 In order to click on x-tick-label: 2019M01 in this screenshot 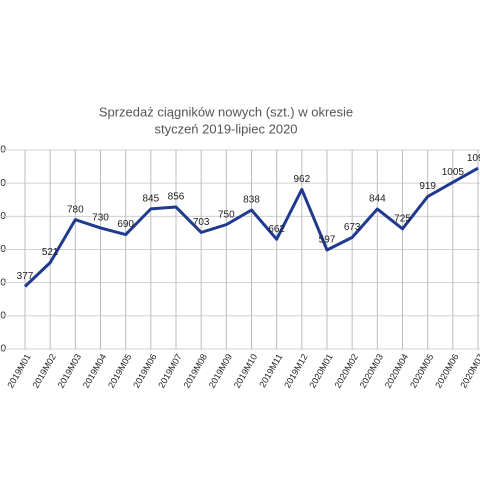, I will do `click(18, 371)`.